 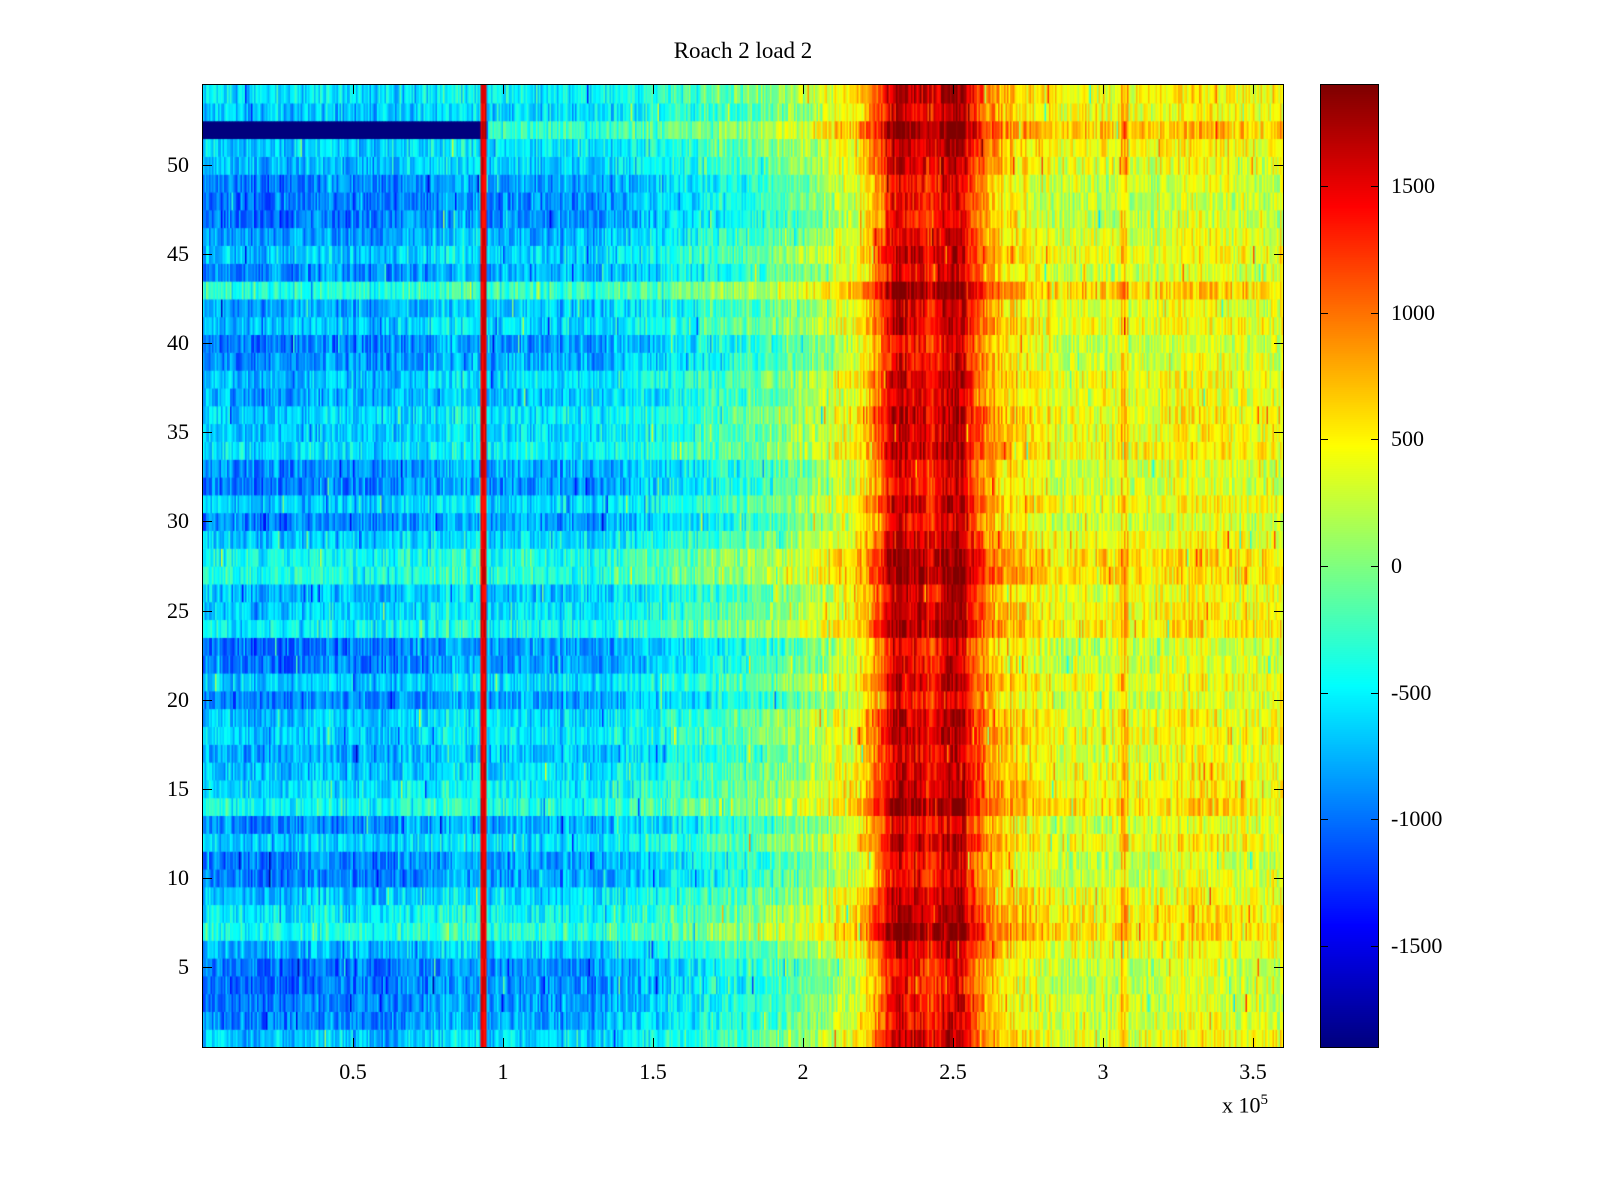 What do you see at coordinates (803, 1071) in the screenshot?
I see `x-tick-label: 2` at bounding box center [803, 1071].